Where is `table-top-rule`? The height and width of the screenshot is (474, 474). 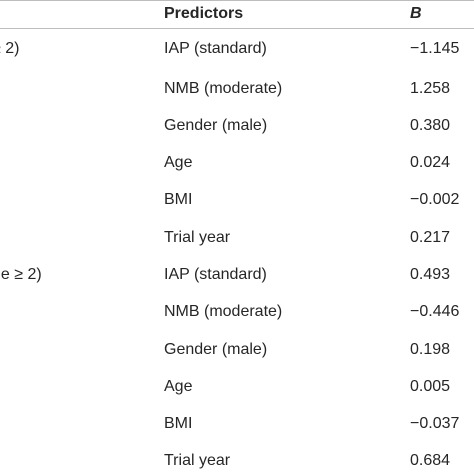
table-top-rule is located at coordinates (237, 0).